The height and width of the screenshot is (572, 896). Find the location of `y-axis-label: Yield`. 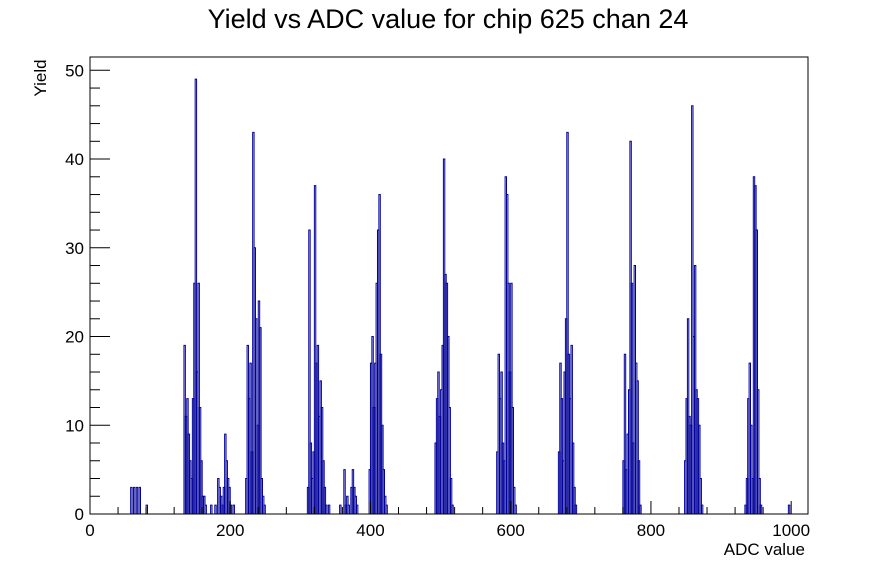

y-axis-label: Yield is located at coordinates (40, 77).